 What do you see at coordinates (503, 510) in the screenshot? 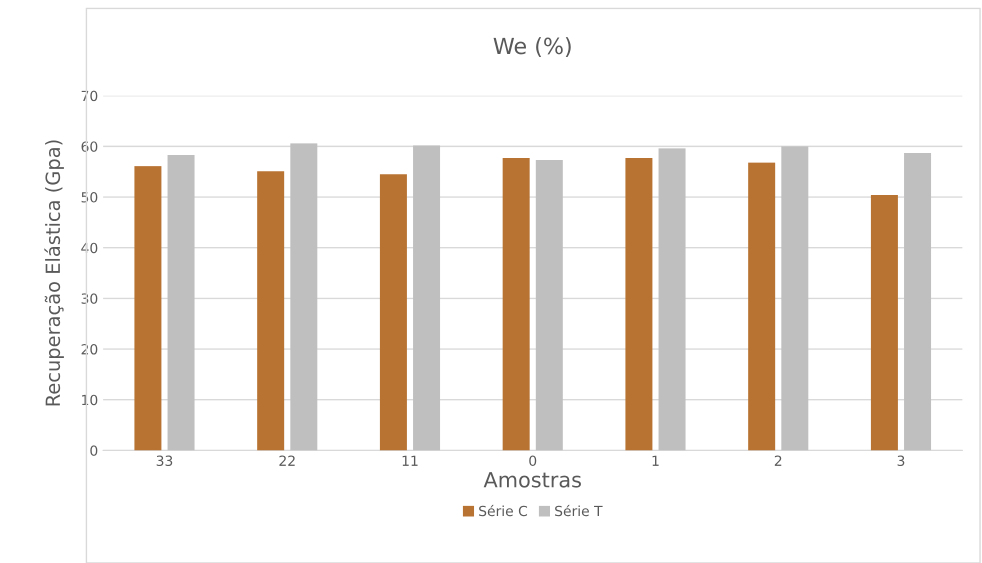
I see `legend-label: Série C` at bounding box center [503, 510].